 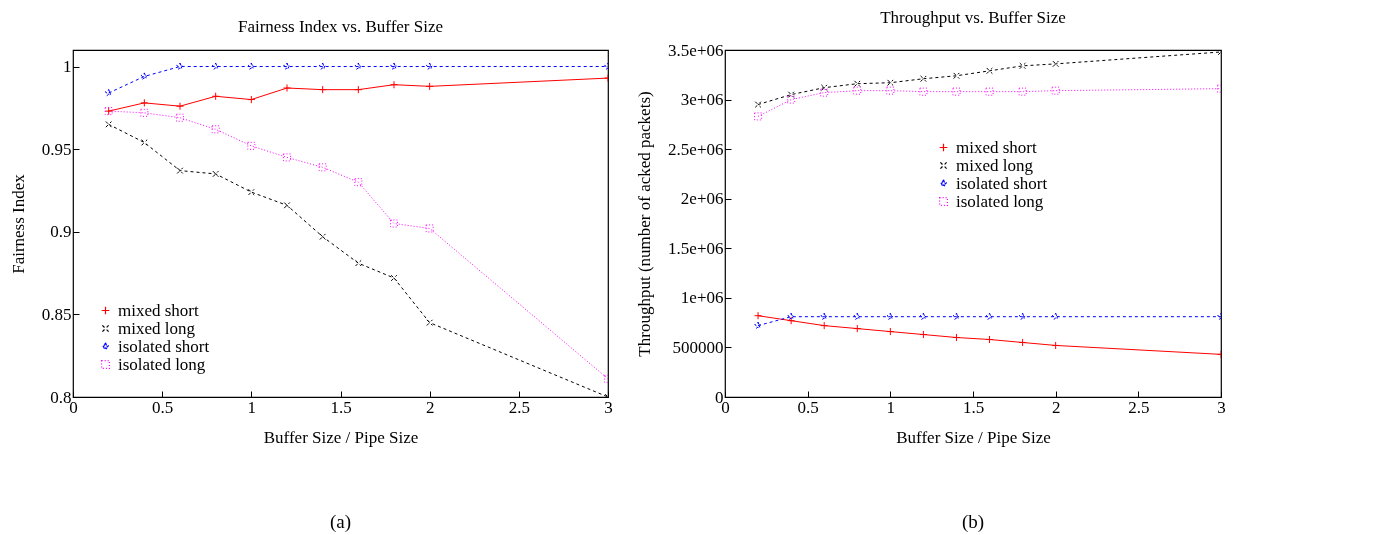 I want to click on chart-title: Throughput vs. Buffer Size, so click(x=973, y=17).